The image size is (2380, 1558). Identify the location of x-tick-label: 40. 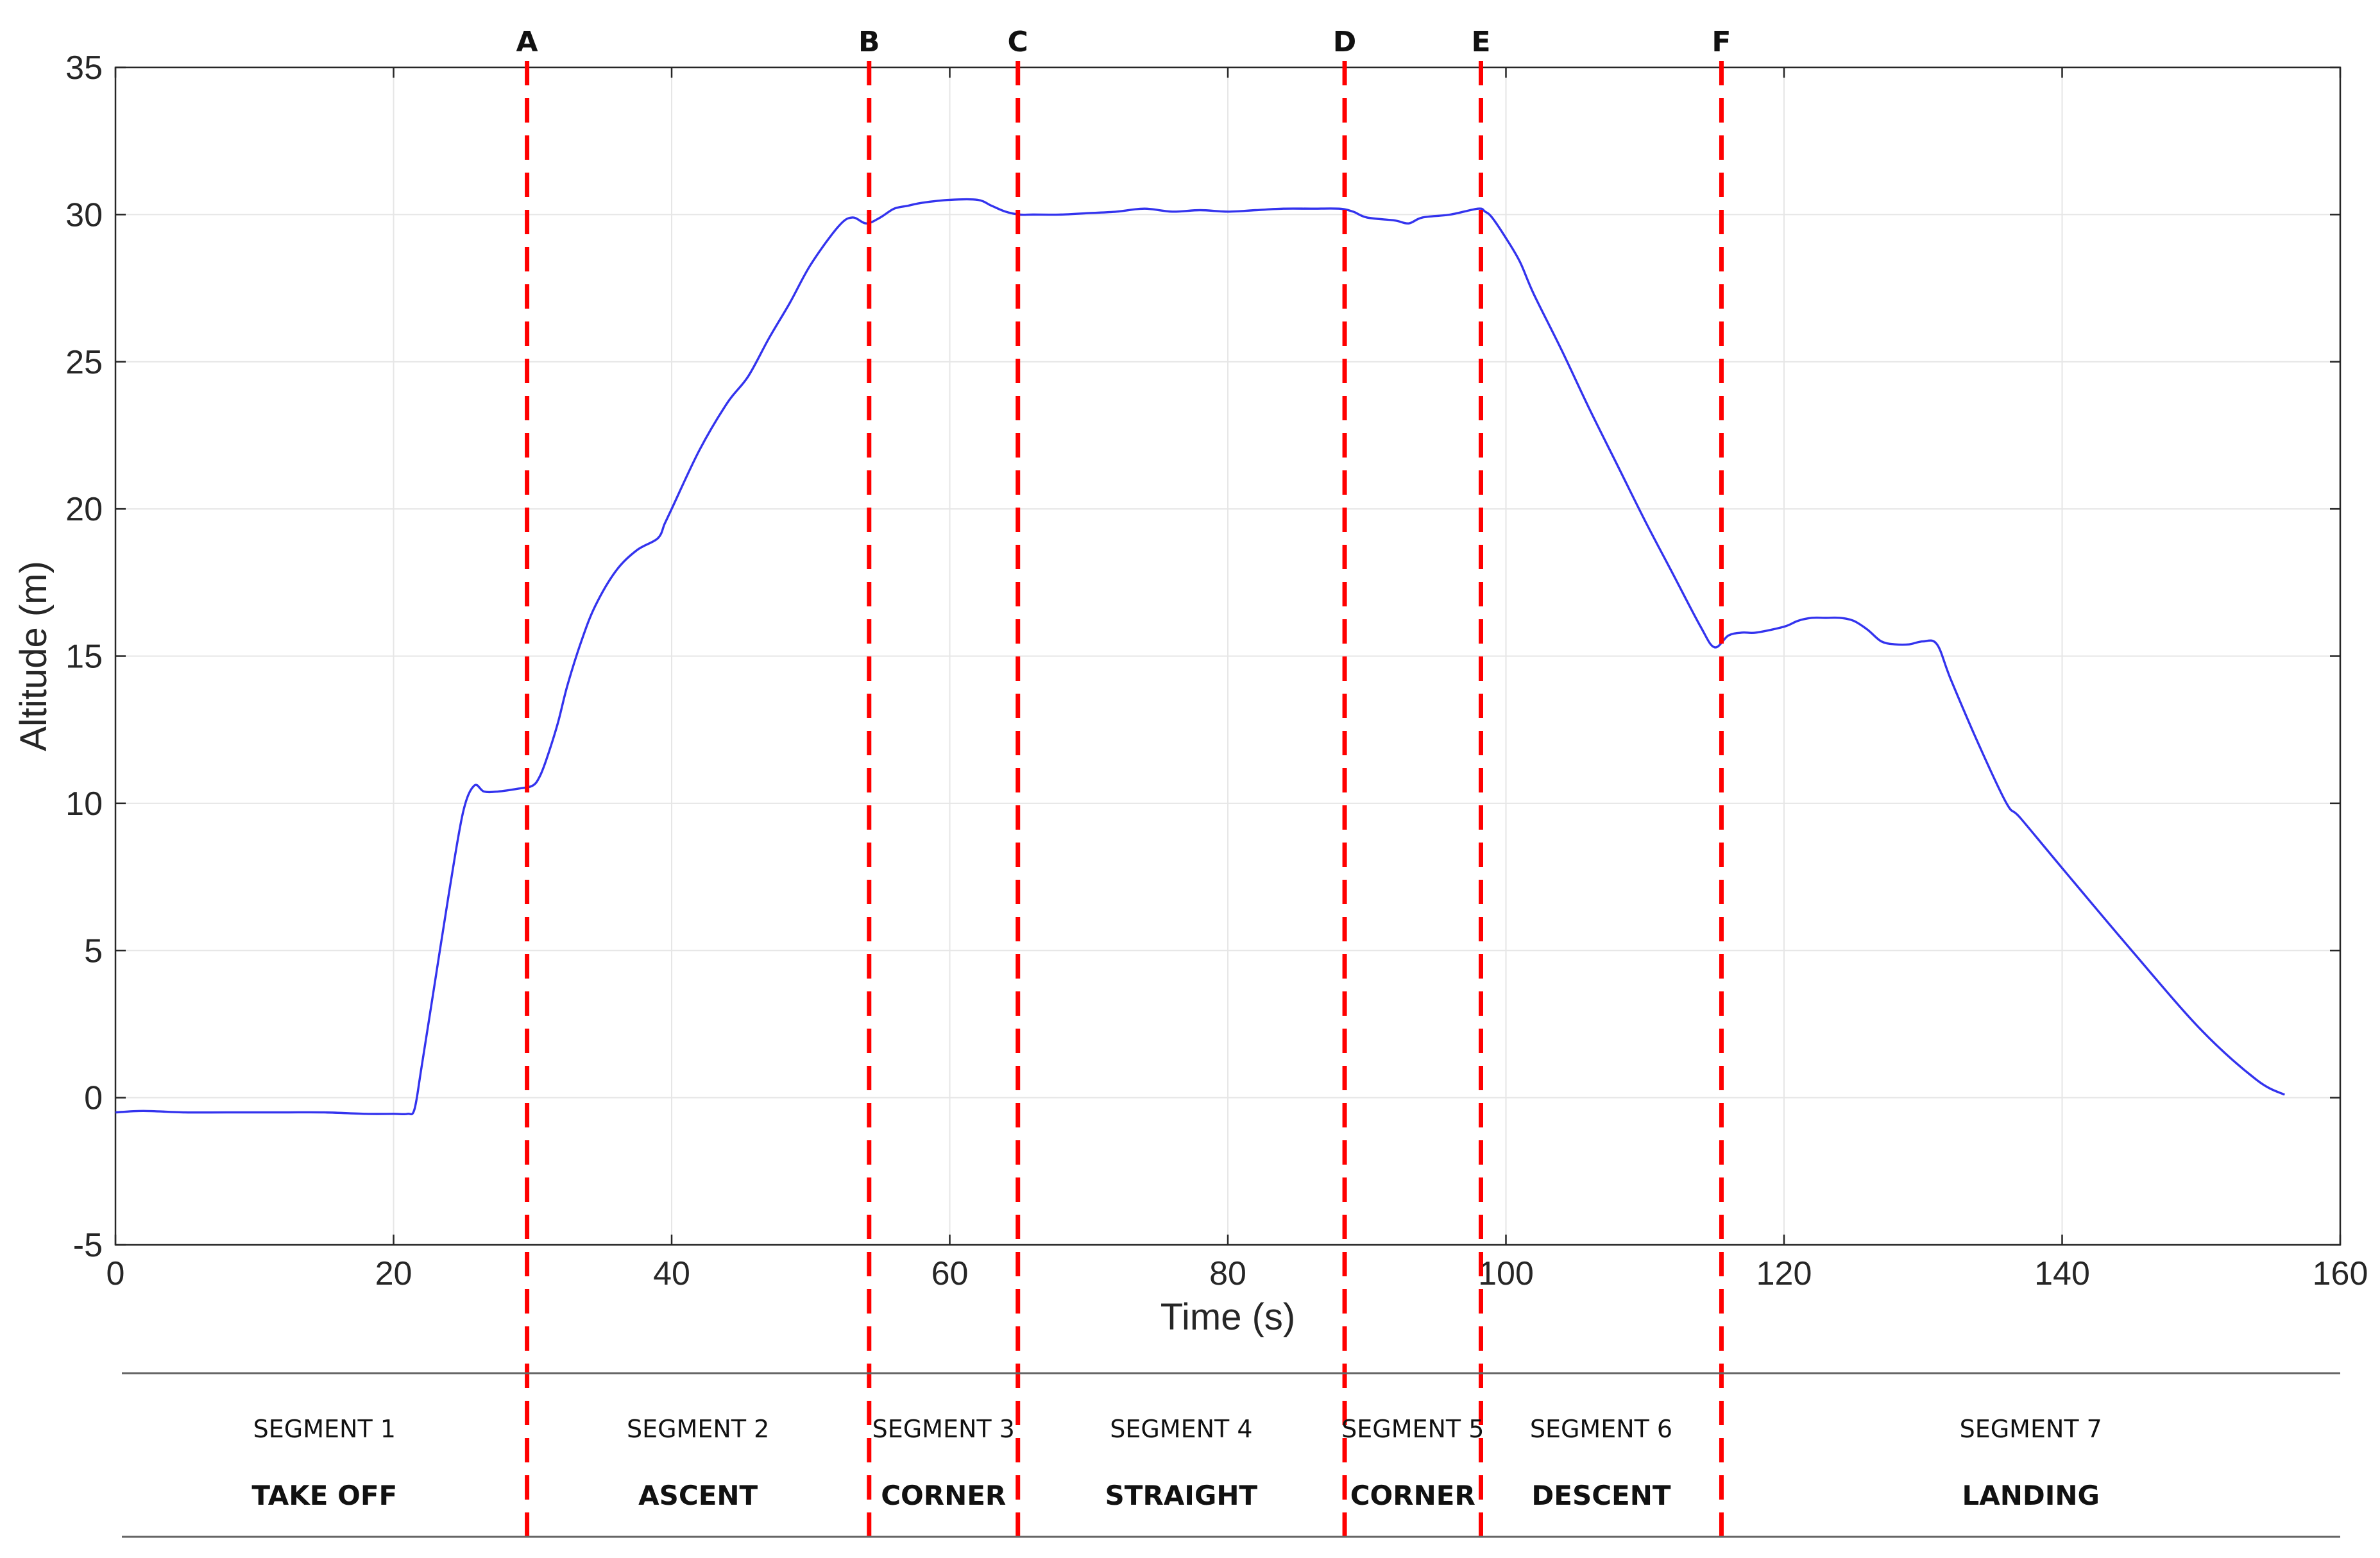
(671, 1273).